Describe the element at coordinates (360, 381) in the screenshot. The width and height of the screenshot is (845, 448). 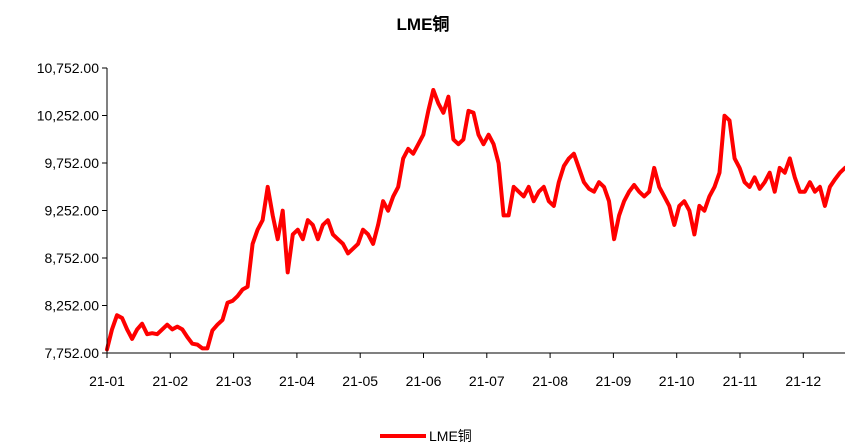
I see `x-tick-label: 21-05` at that location.